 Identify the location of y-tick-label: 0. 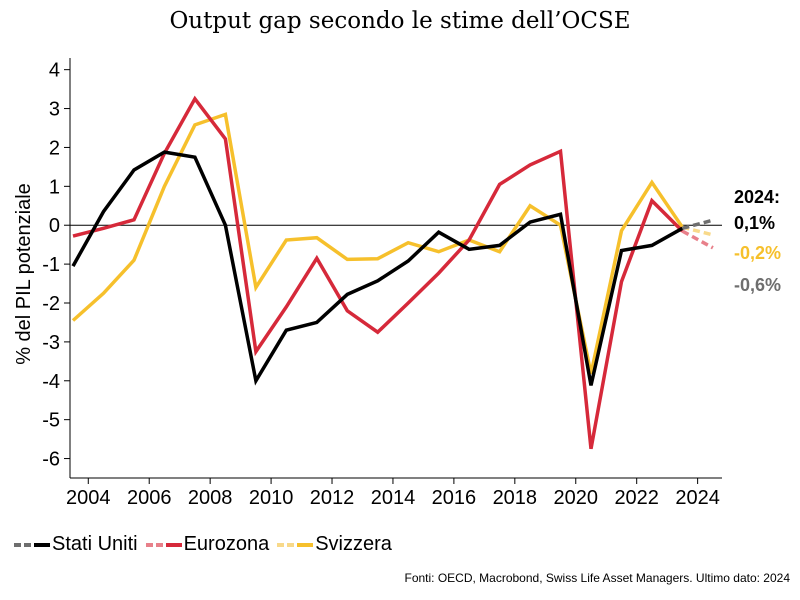
(54, 226).